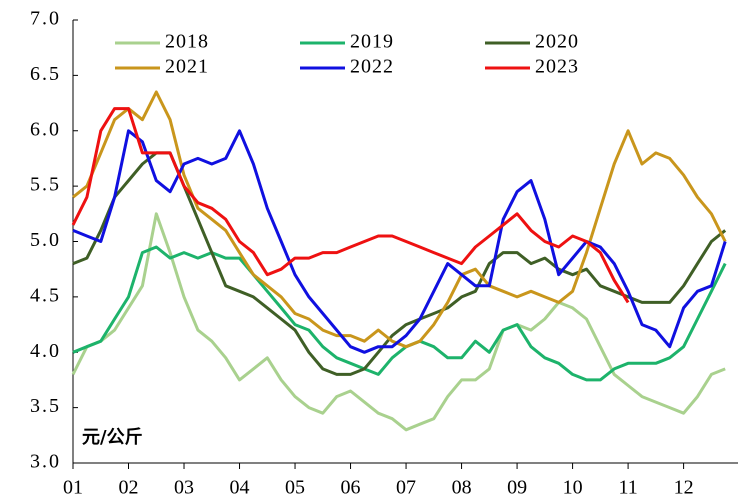 This screenshot has width=738, height=503. I want to click on y-tick-label: 4.5, so click(45, 295).